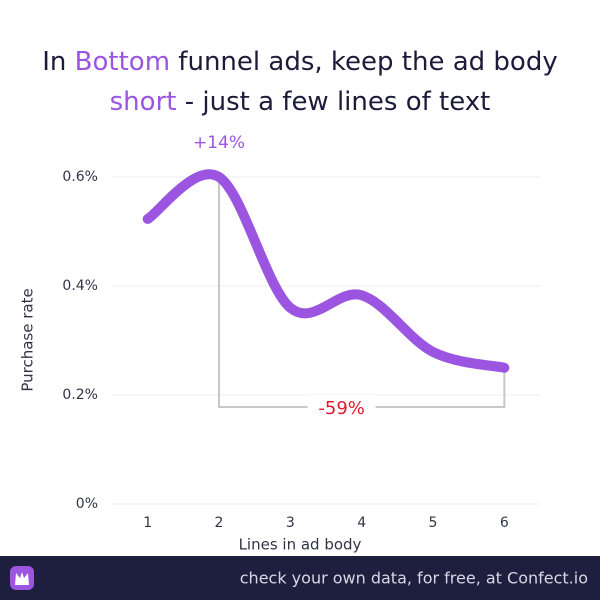 This screenshot has height=600, width=600. What do you see at coordinates (87, 504) in the screenshot?
I see `y-tick-label: 0%` at bounding box center [87, 504].